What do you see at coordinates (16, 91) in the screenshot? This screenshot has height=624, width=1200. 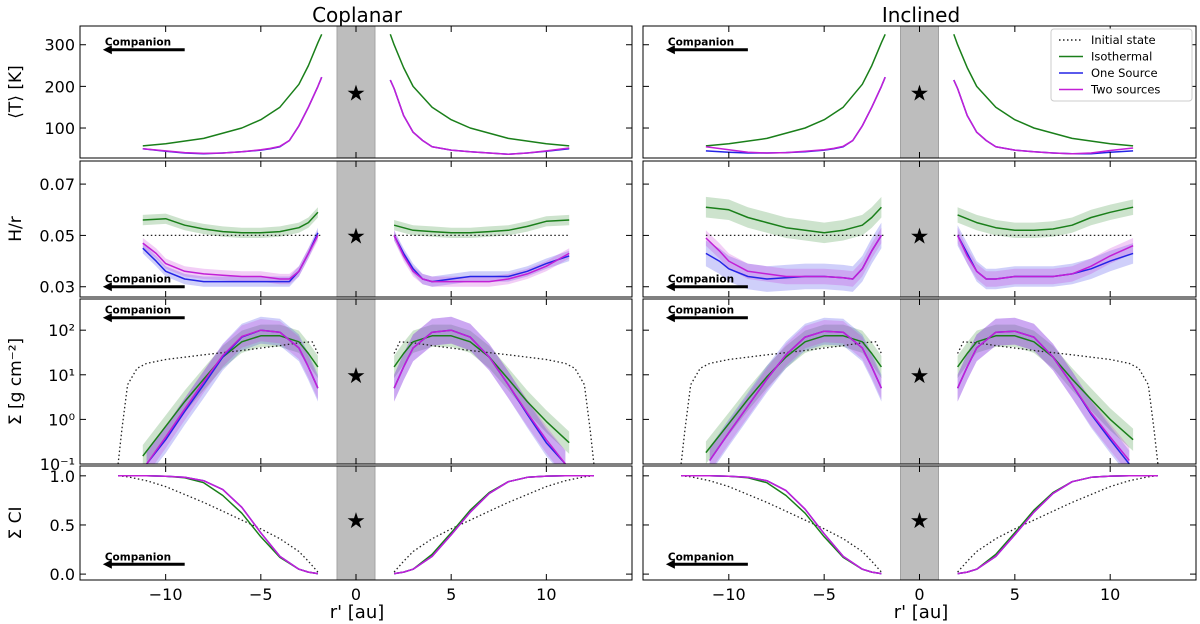 I see `y-axis-label-temperature: ⟨T⟩ [K]` at bounding box center [16, 91].